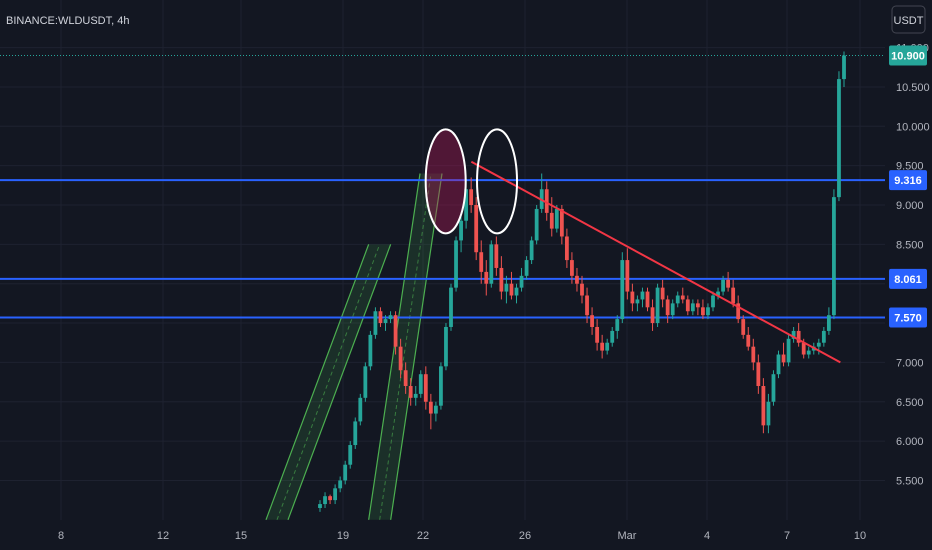 The width and height of the screenshot is (932, 550). I want to click on price-badge-3: 7.570, so click(908, 317).